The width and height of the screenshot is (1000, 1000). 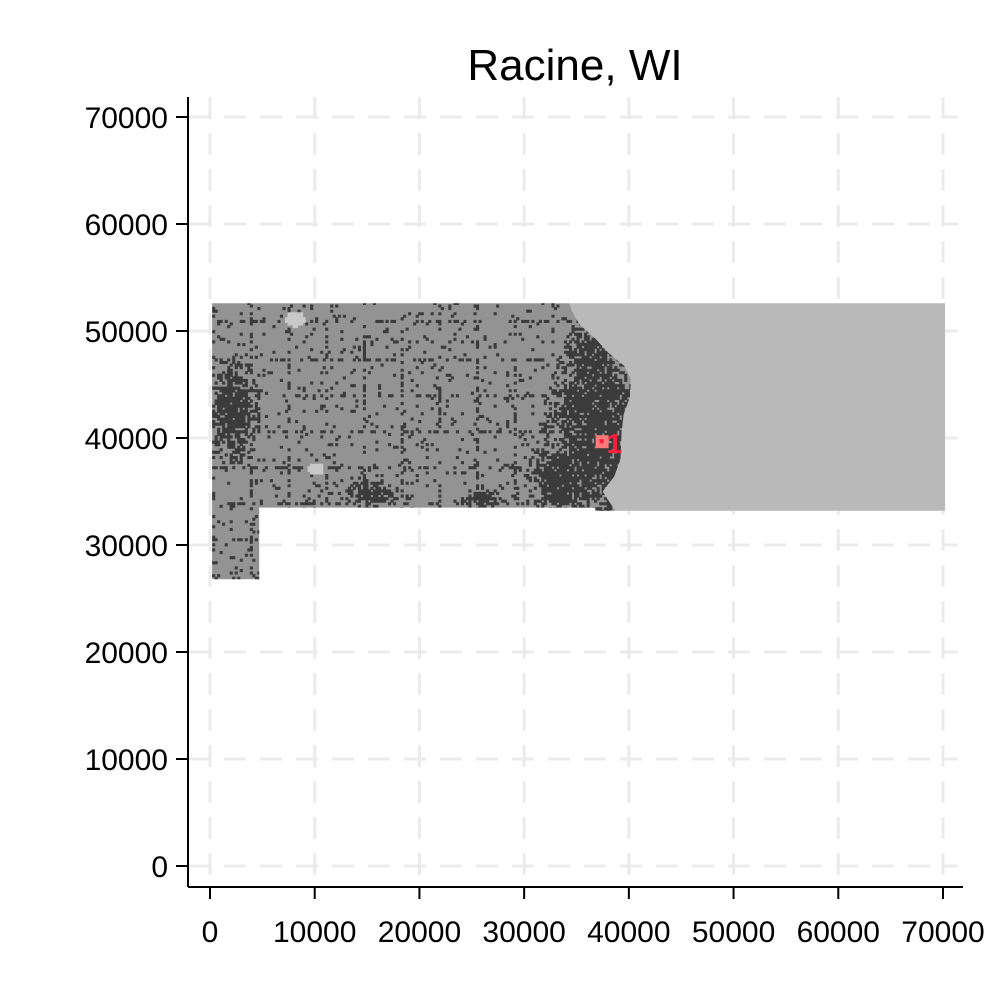 I want to click on x-tick-label-2: 20000, so click(x=419, y=932).